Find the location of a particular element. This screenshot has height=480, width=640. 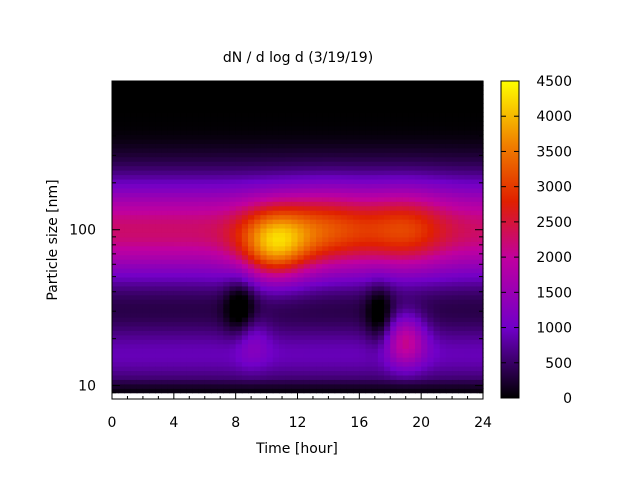

x-tick-label: 0 is located at coordinates (112, 423).